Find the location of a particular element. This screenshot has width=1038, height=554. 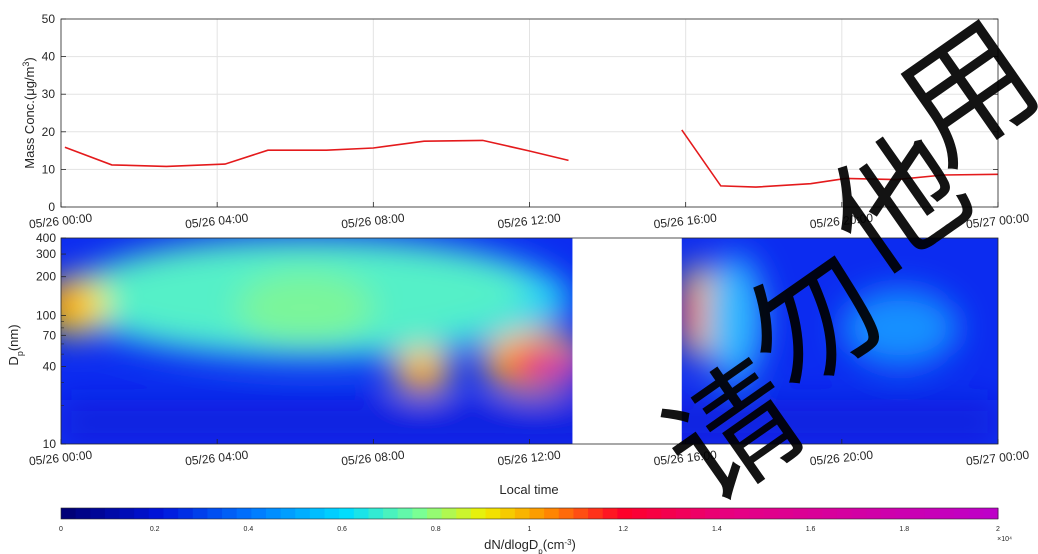

bottom-y-axis-label: Dp(nm) is located at coordinates (15, 344).